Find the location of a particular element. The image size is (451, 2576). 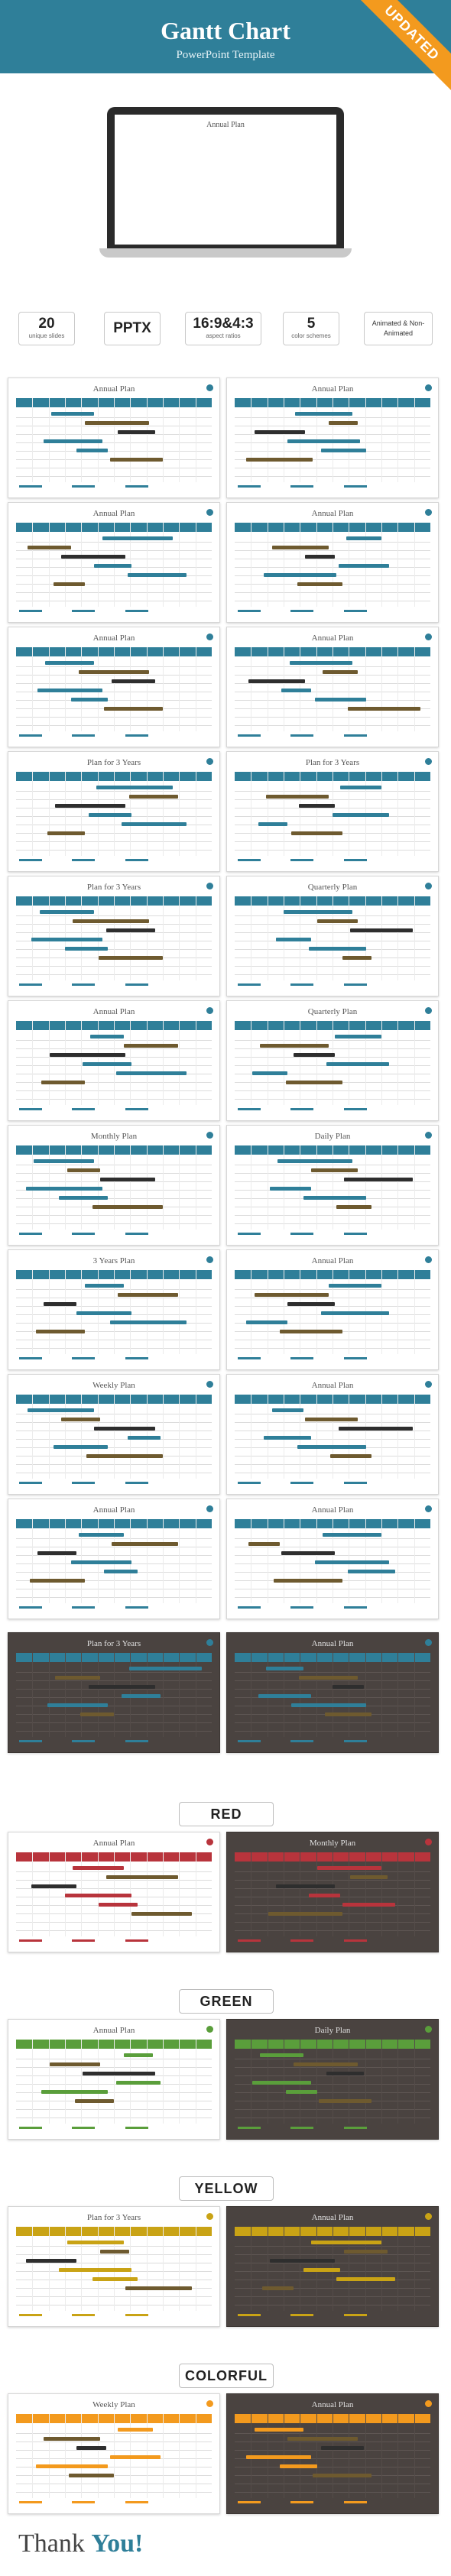

slide-thumbnail: 3 Years Plan is located at coordinates (114, 1310).